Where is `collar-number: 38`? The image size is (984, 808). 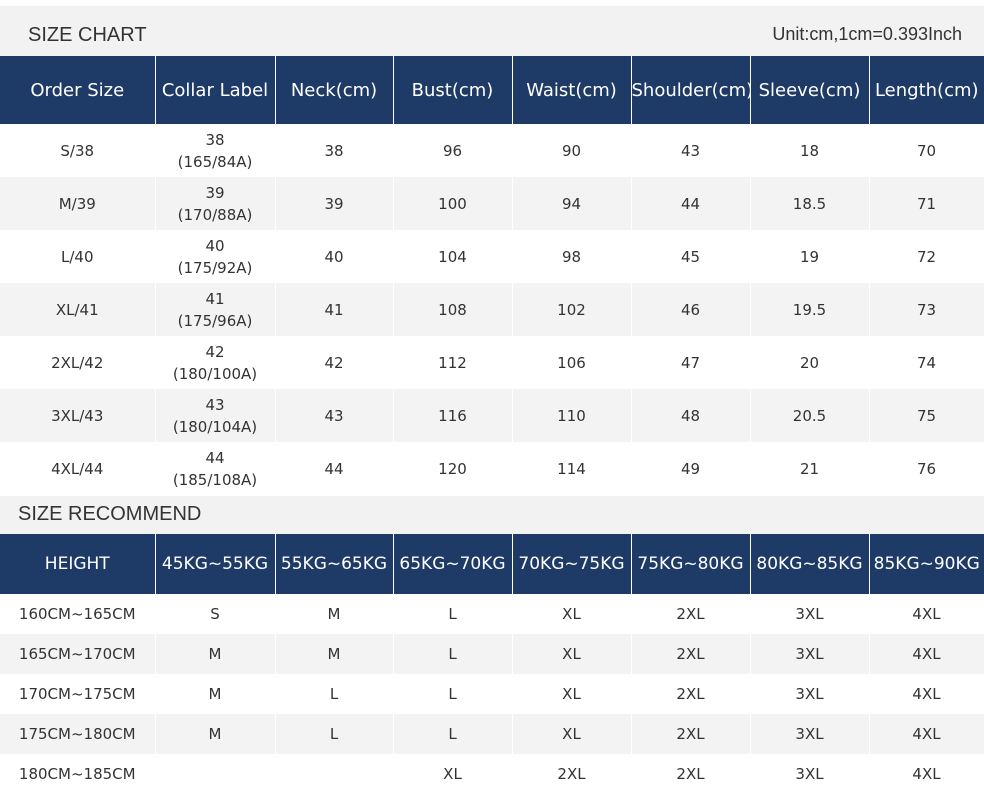 collar-number: 38 is located at coordinates (215, 139).